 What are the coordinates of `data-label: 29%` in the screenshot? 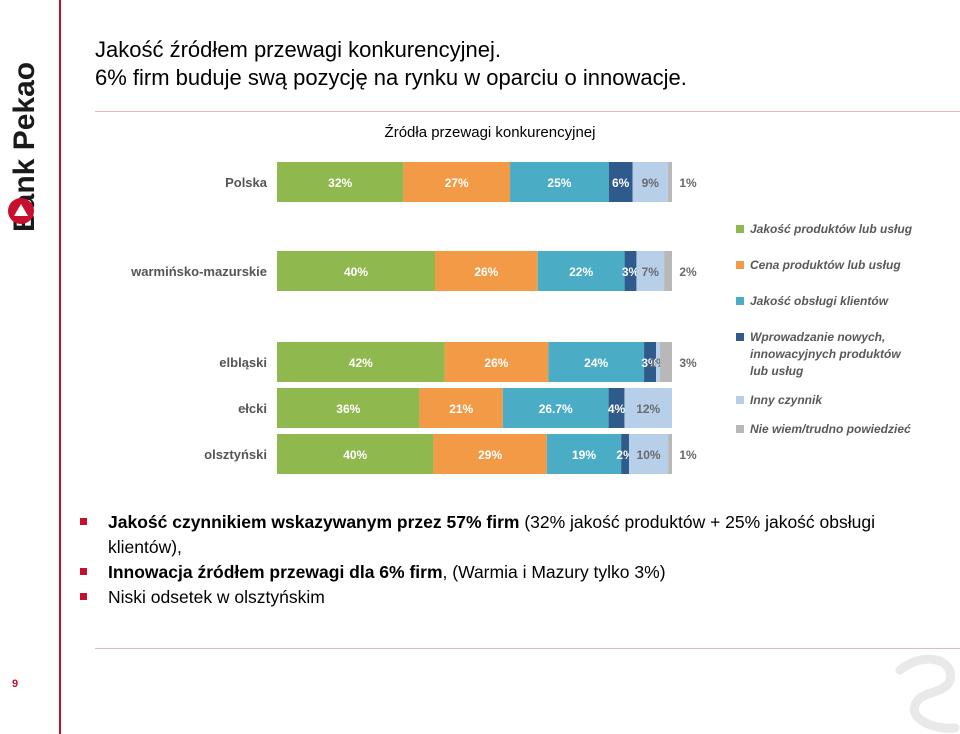 It's located at (490, 455).